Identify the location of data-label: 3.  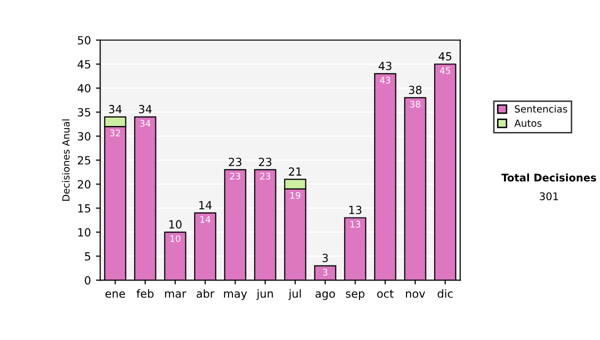
(325, 272).